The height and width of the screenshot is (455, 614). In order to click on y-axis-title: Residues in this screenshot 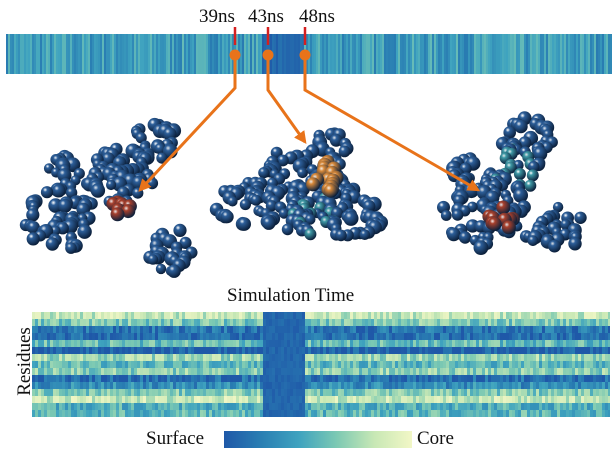, I will do `click(24, 361)`.